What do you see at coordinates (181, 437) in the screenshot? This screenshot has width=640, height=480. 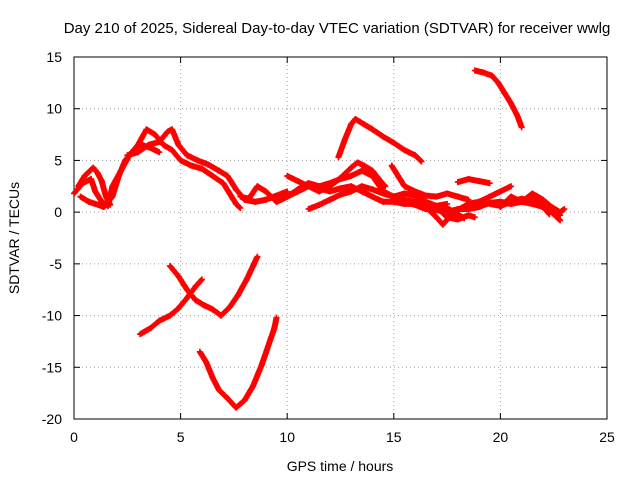 I see `x-tick-label: 5` at bounding box center [181, 437].